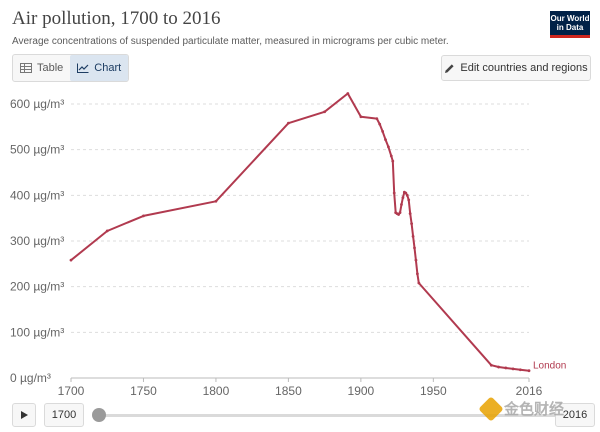  What do you see at coordinates (30, 378) in the screenshot?
I see `y-tick-label-0: 0 µg/m³` at bounding box center [30, 378].